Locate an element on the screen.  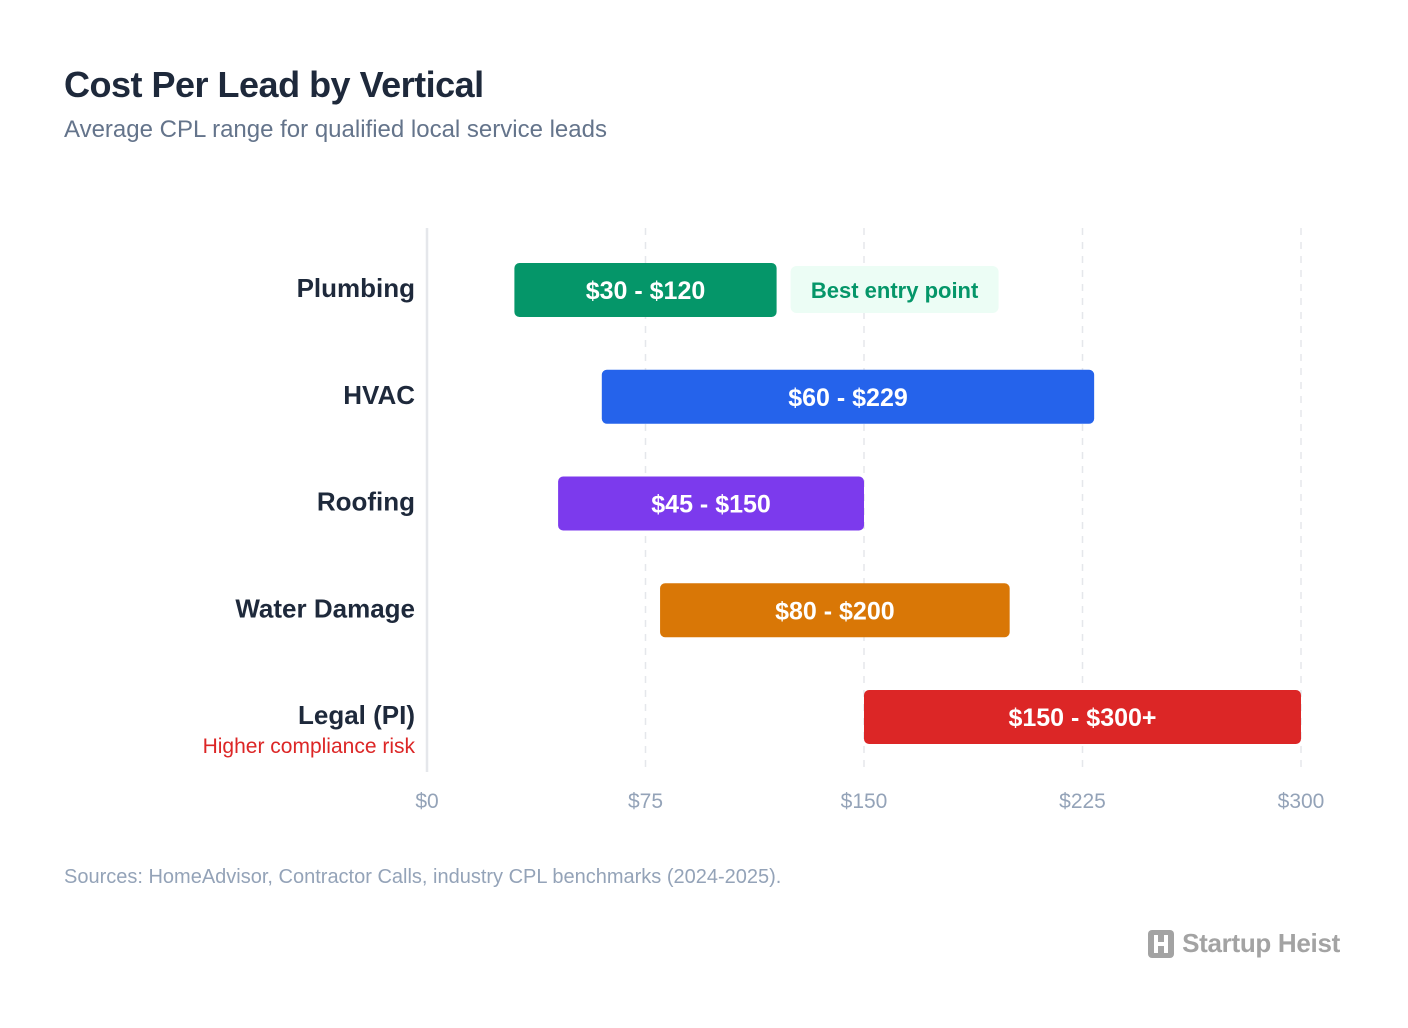
bar-value-label: $150 - $300+ is located at coordinates (1082, 718).